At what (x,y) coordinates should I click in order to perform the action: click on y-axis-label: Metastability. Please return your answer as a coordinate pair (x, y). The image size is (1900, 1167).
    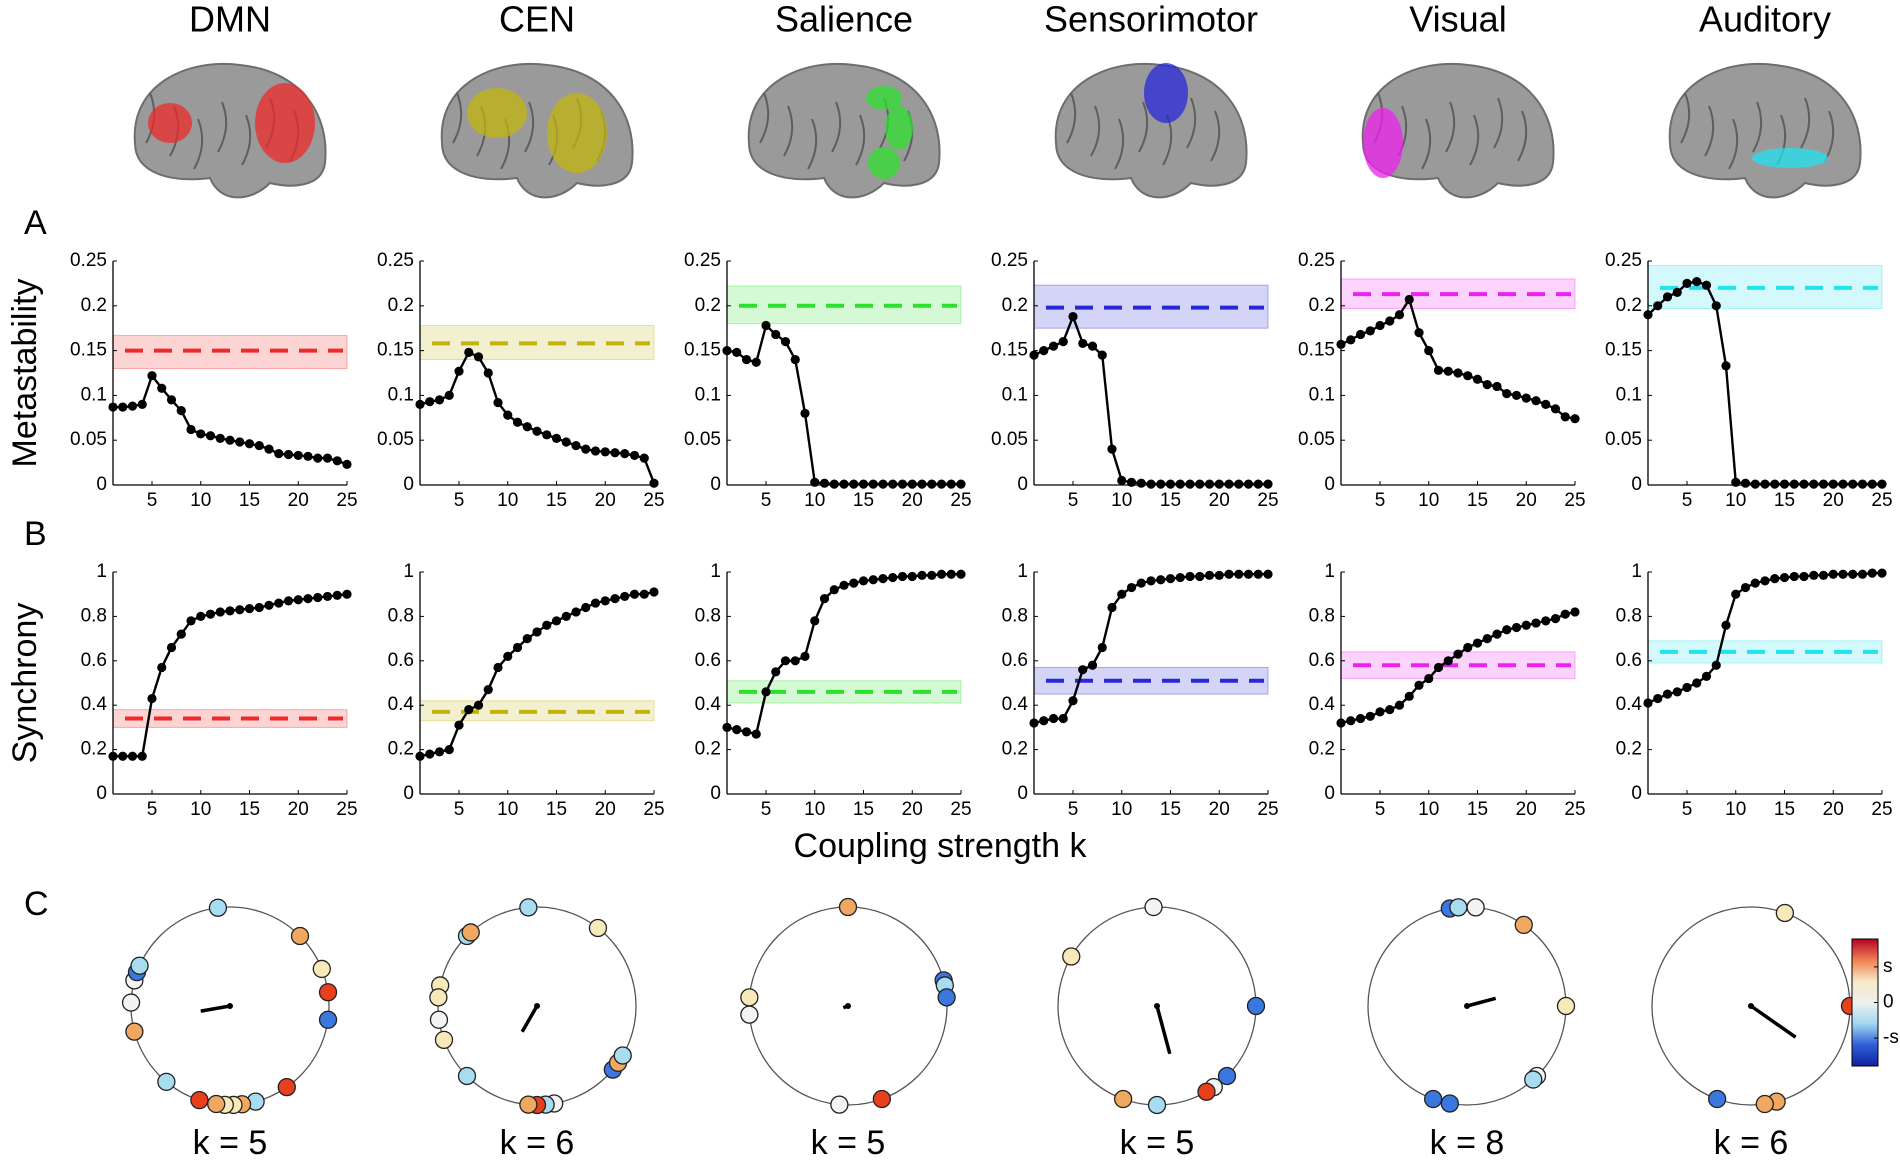
    Looking at the image, I should click on (25, 373).